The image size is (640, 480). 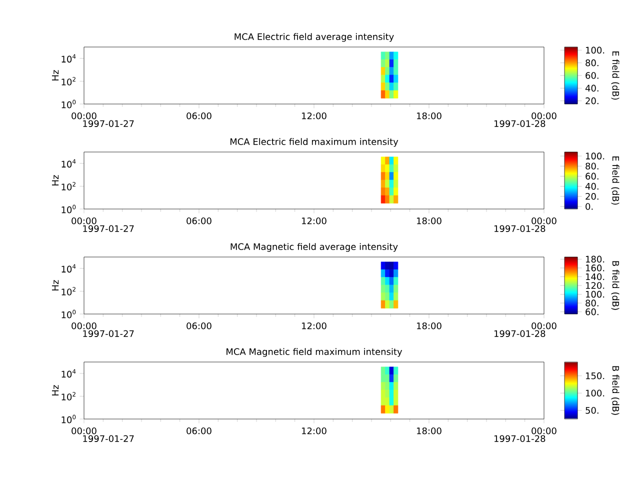 What do you see at coordinates (592, 410) in the screenshot?
I see `color-bar-label: 50.` at bounding box center [592, 410].